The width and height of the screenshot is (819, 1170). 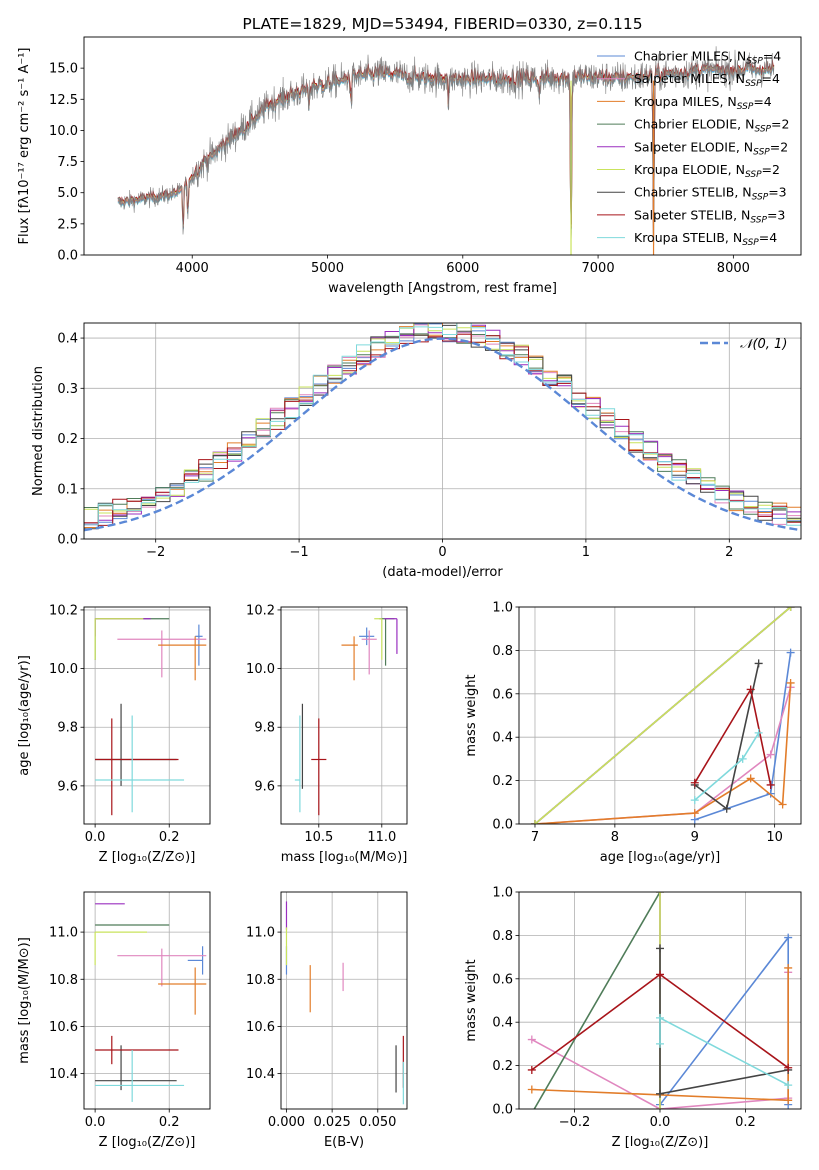 I want to click on x-axis-label: (data-model)/error, so click(x=442, y=572).